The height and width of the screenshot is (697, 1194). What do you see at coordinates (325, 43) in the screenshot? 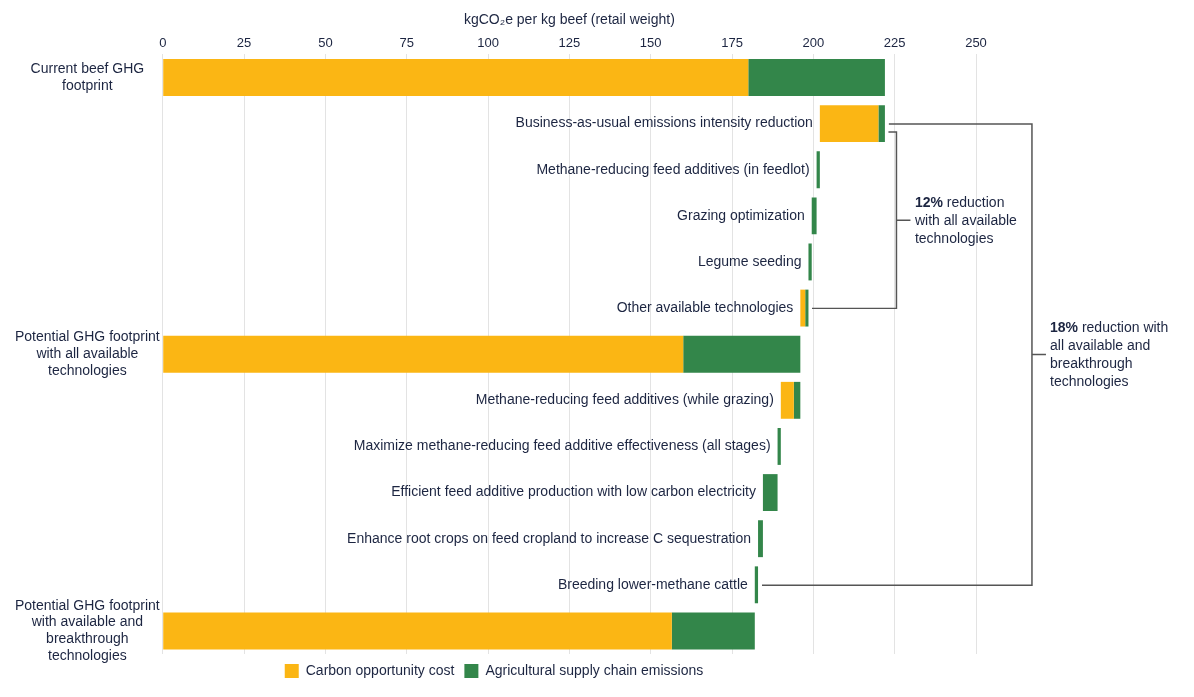
I see `x-tick-label: 50` at bounding box center [325, 43].